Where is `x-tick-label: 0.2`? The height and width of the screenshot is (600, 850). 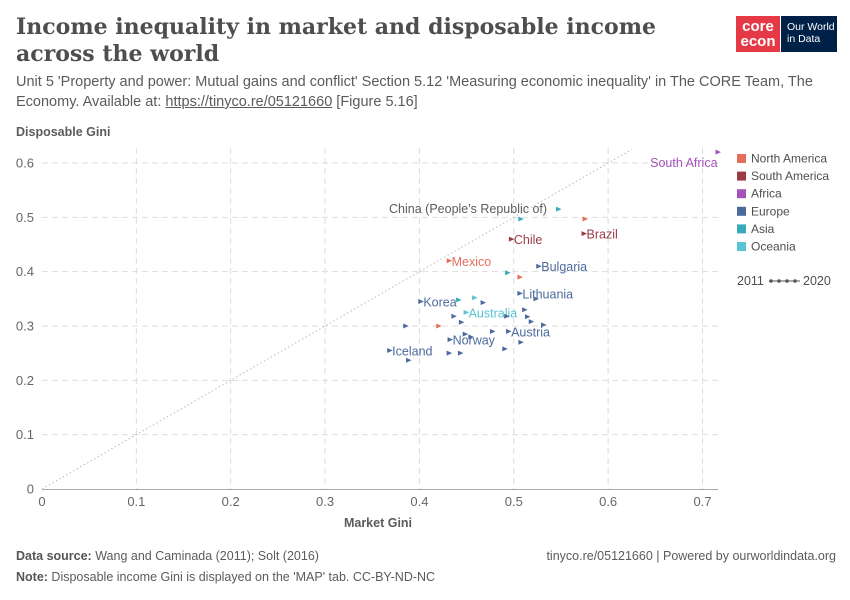
x-tick-label: 0.2 is located at coordinates (231, 501).